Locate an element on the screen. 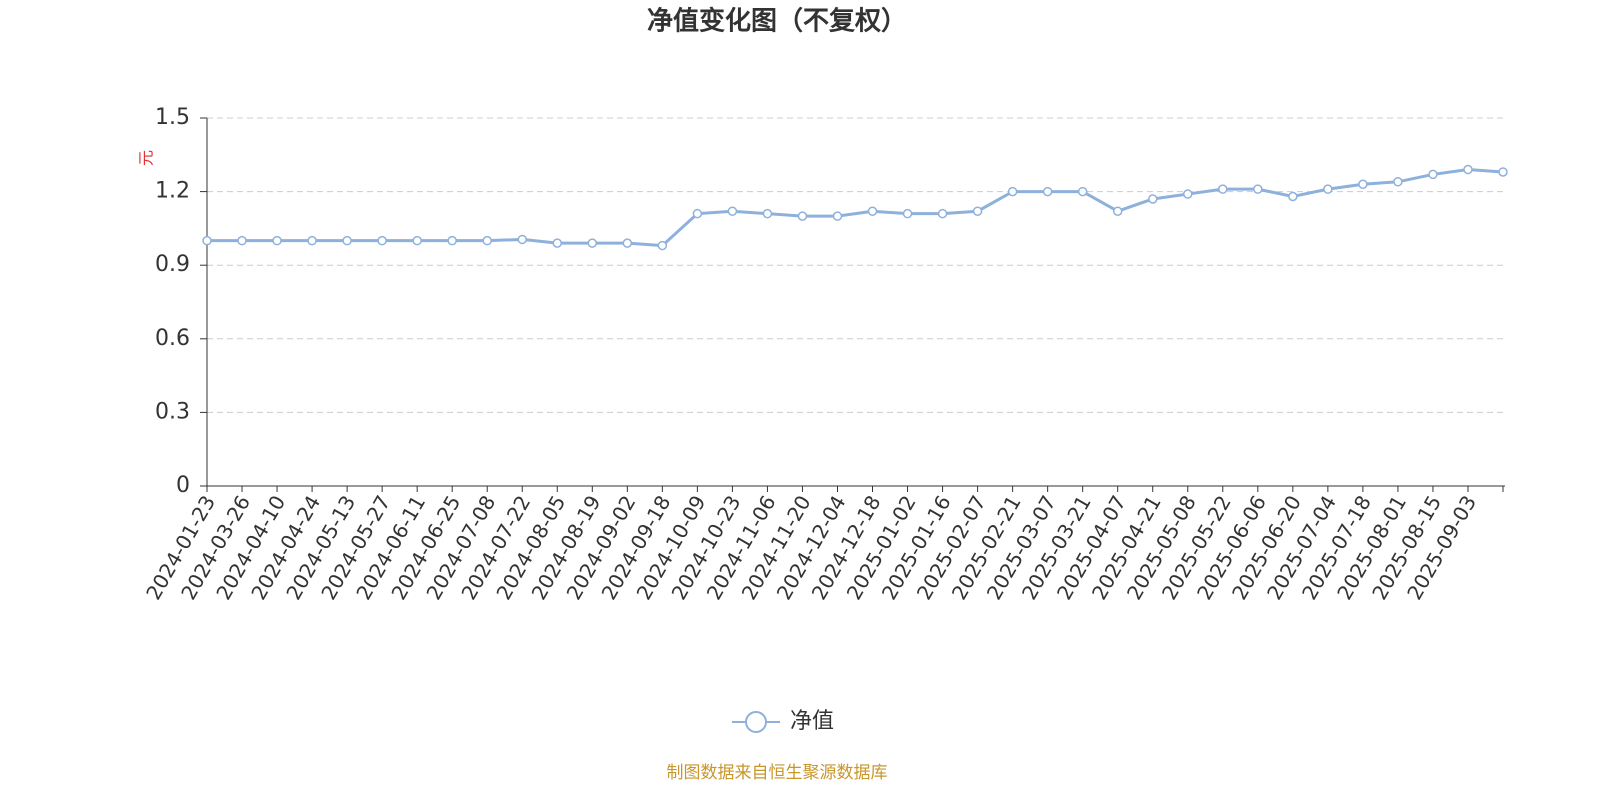  y-axis-label: 元 is located at coordinates (146, 158).